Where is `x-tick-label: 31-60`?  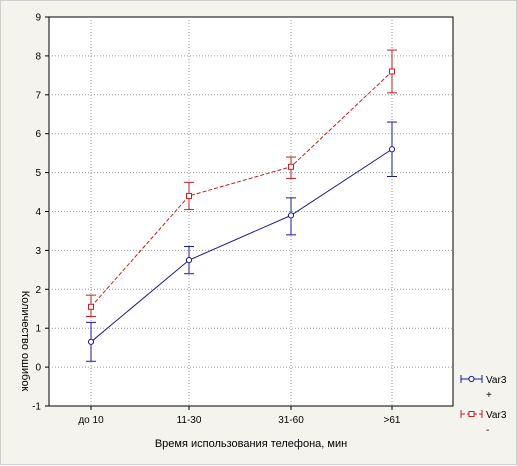
x-tick-label: 31-60 is located at coordinates (291, 420).